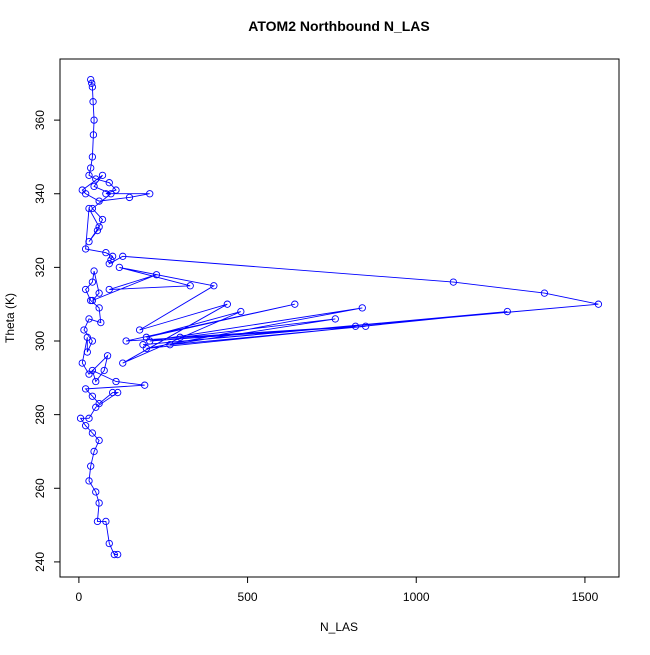 The width and height of the screenshot is (650, 655). I want to click on y-tick-label: 360, so click(40, 120).